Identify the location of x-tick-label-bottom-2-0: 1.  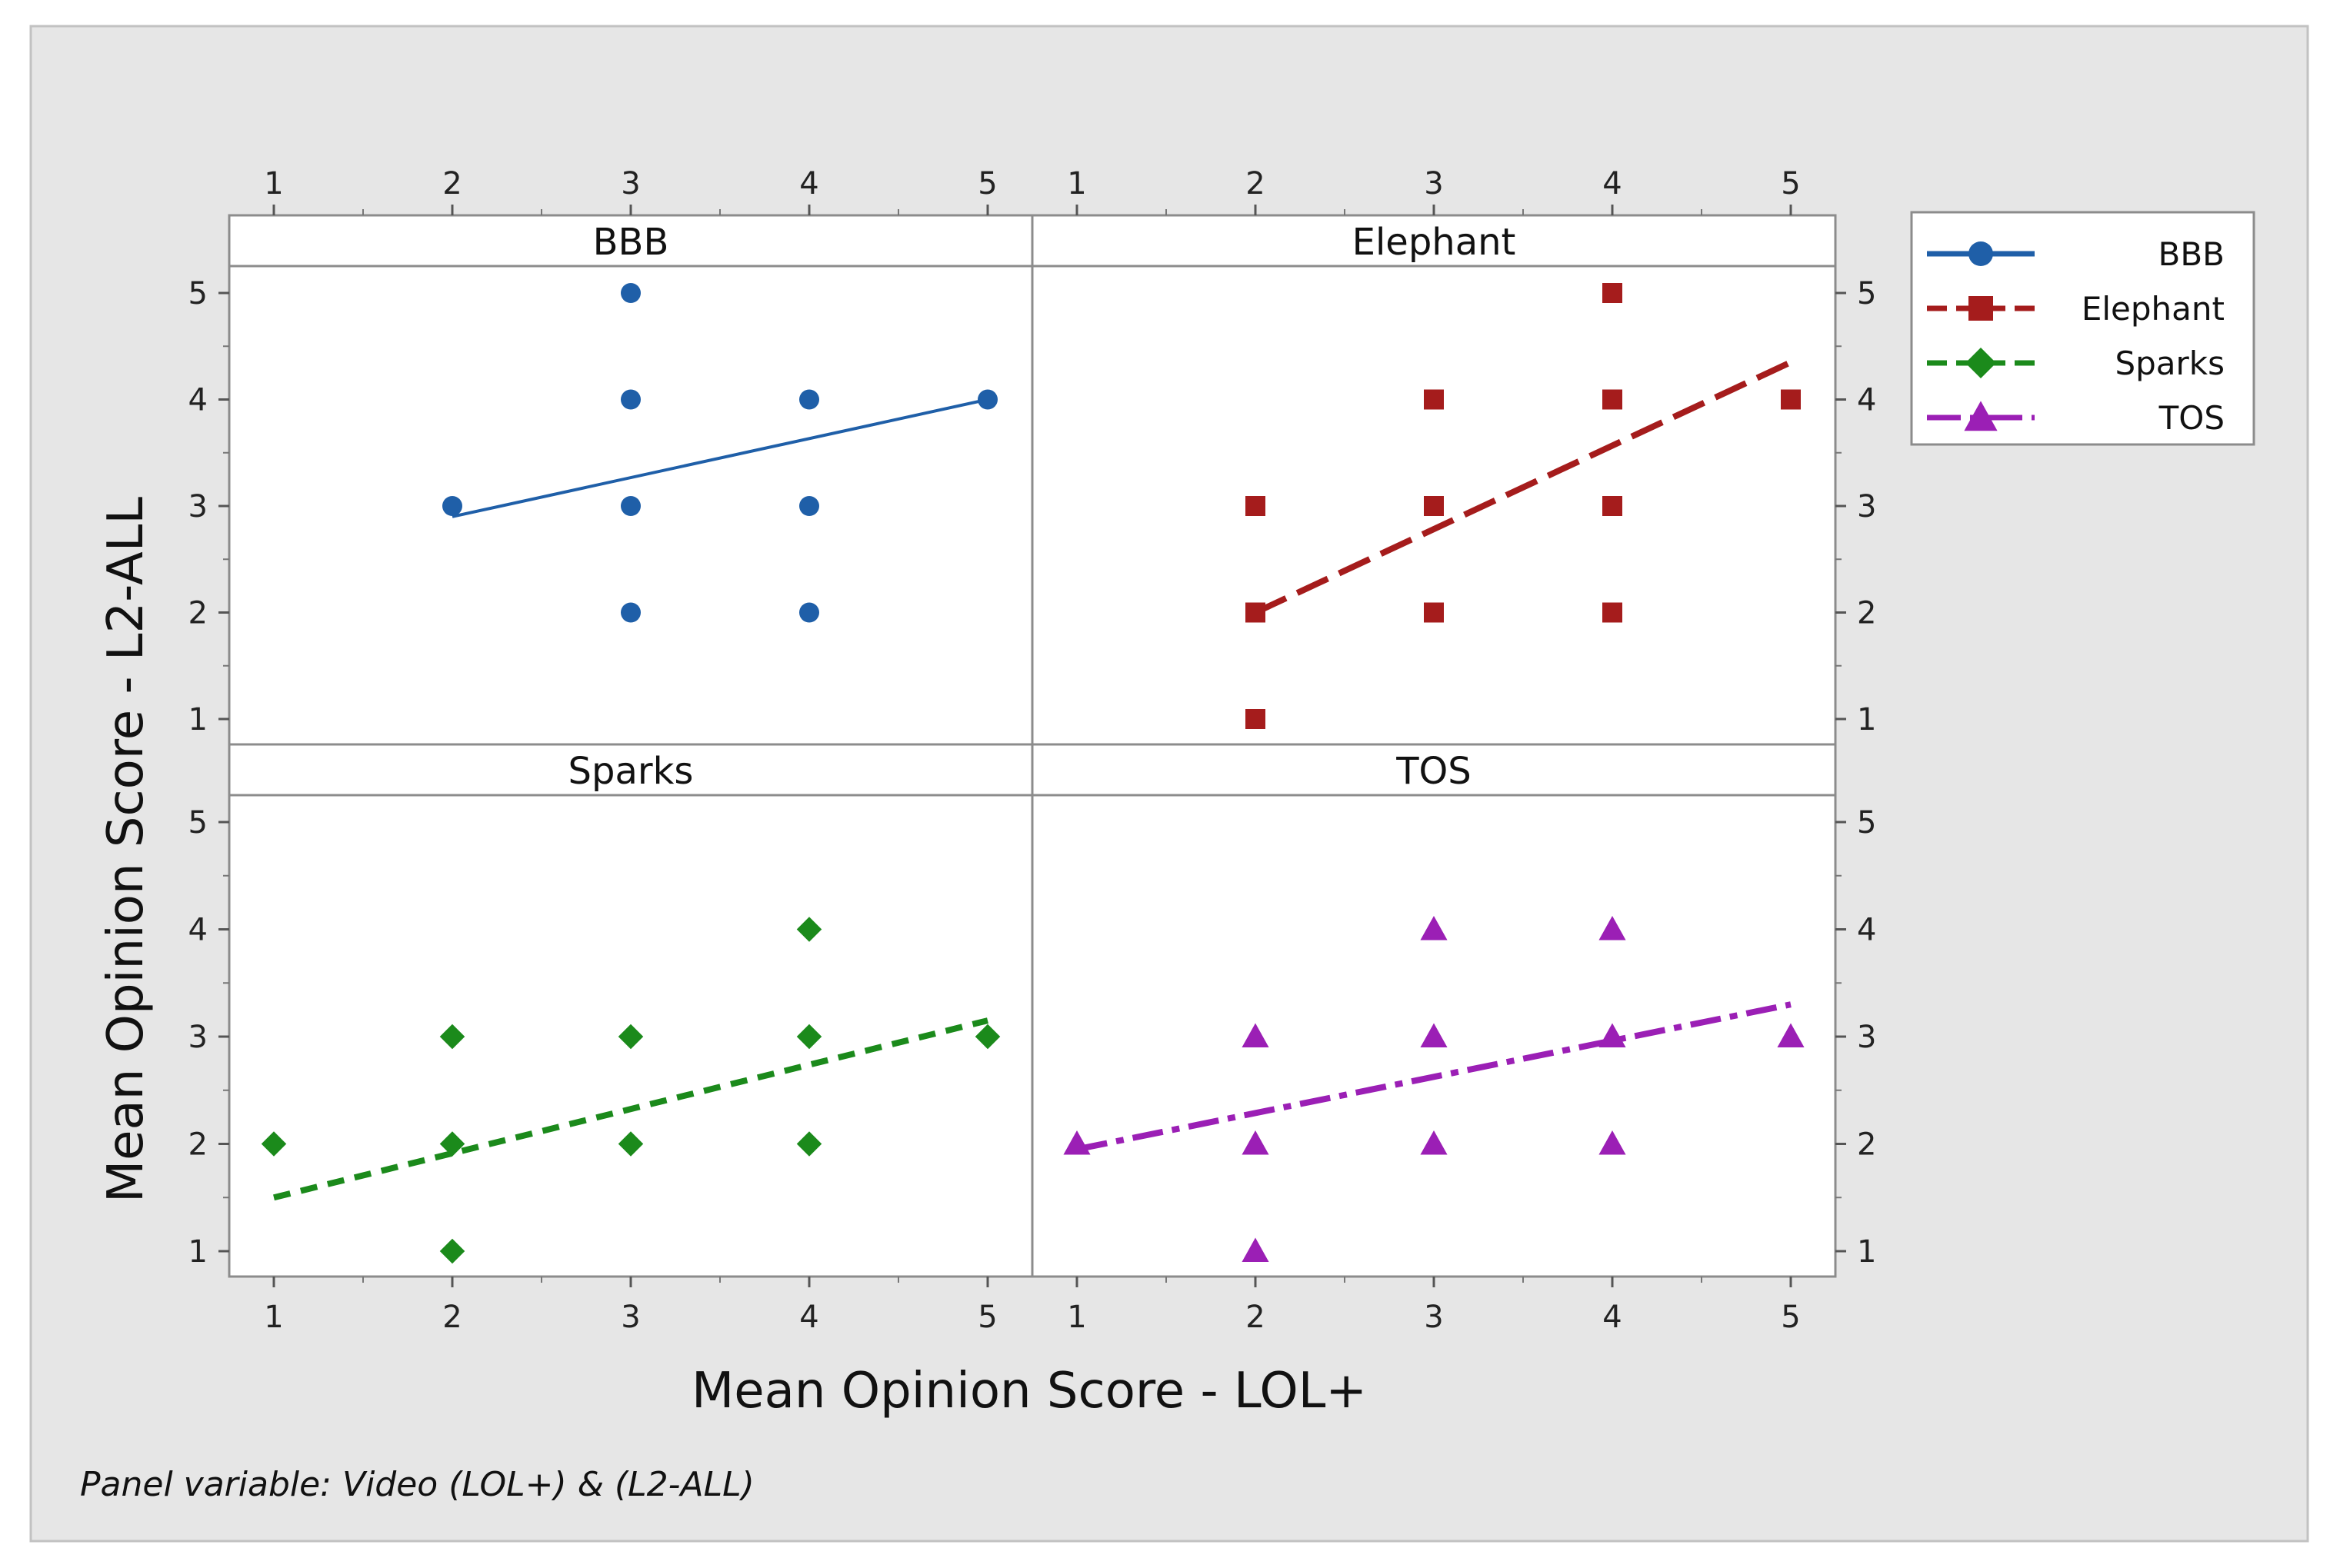
(273, 1317).